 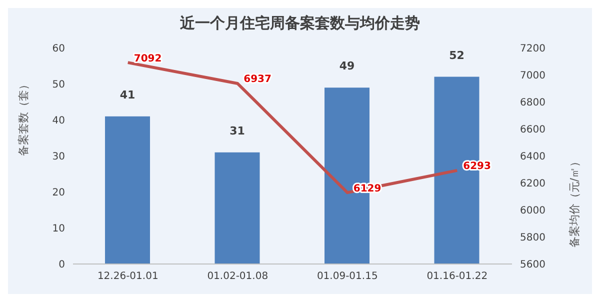 I want to click on y-tick-label: 50, so click(x=58, y=85).